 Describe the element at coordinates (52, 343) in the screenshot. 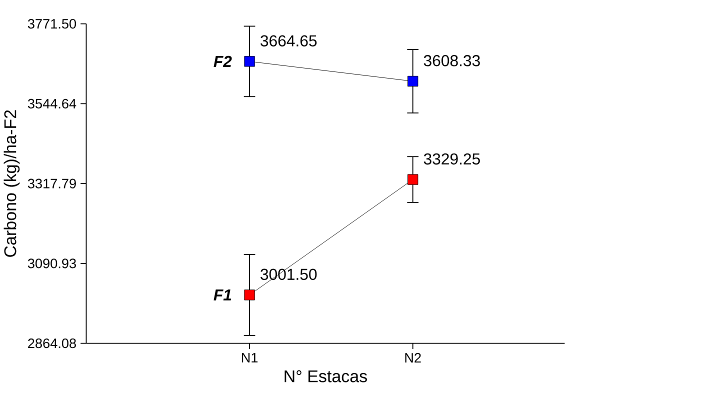

I see `y-tick-label: 2864.08` at that location.